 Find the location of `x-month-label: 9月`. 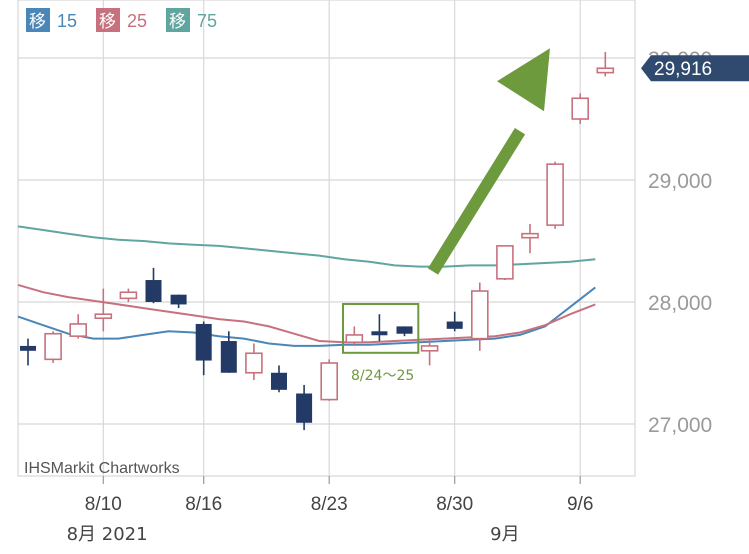

x-month-label: 9月 is located at coordinates (504, 534).